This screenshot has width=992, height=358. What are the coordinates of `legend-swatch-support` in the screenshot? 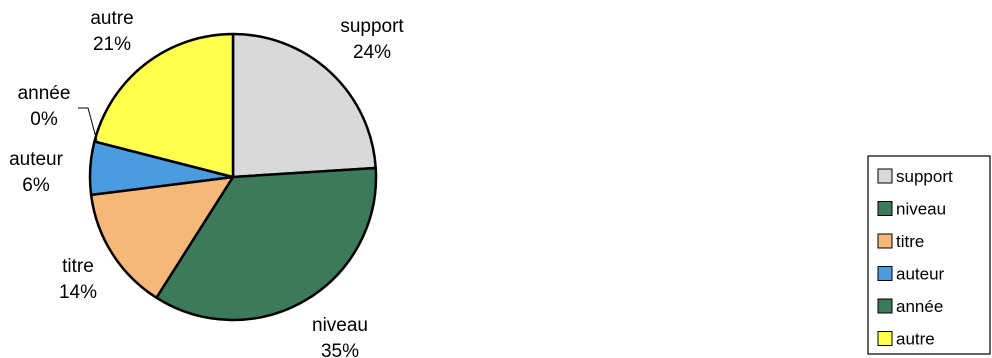 It's located at (885, 176).